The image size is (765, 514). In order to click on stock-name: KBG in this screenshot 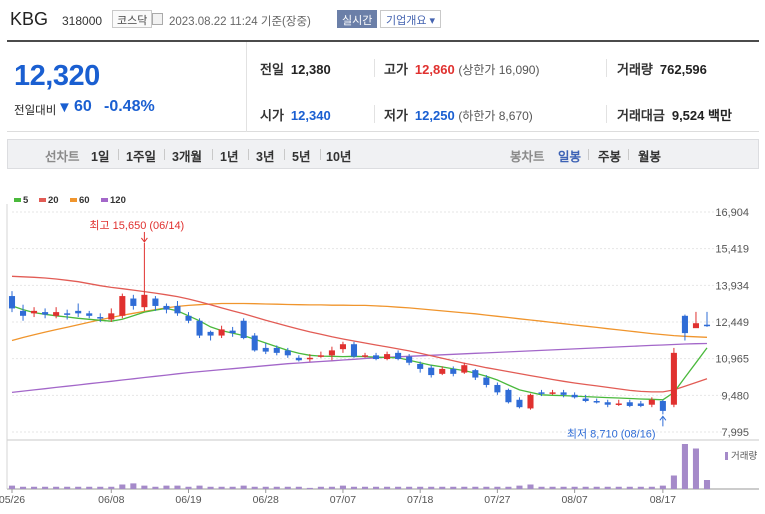, I will do `click(29, 19)`.